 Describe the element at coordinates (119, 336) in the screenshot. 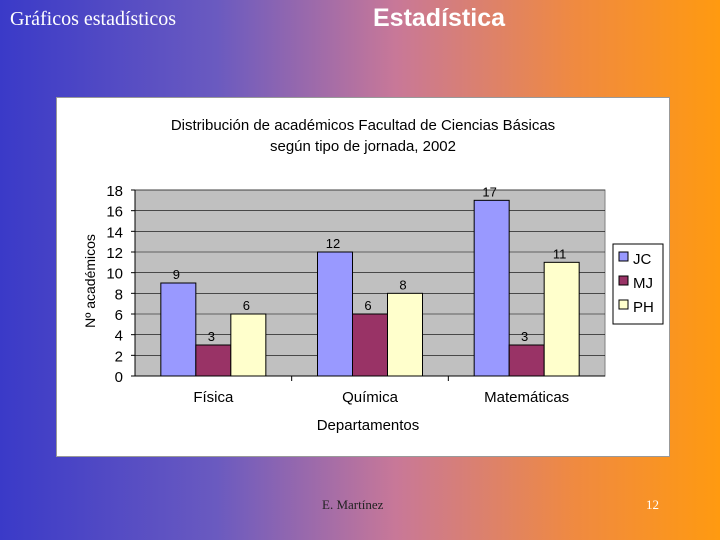

I see `y-tick-label: 4` at that location.